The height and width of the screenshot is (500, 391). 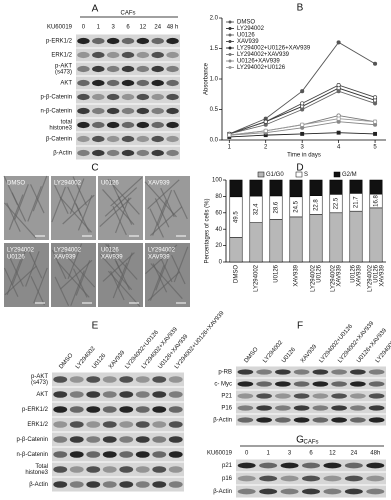 What do you see at coordinates (230, 148) in the screenshot?
I see `x-tick-label: 1` at bounding box center [230, 148].